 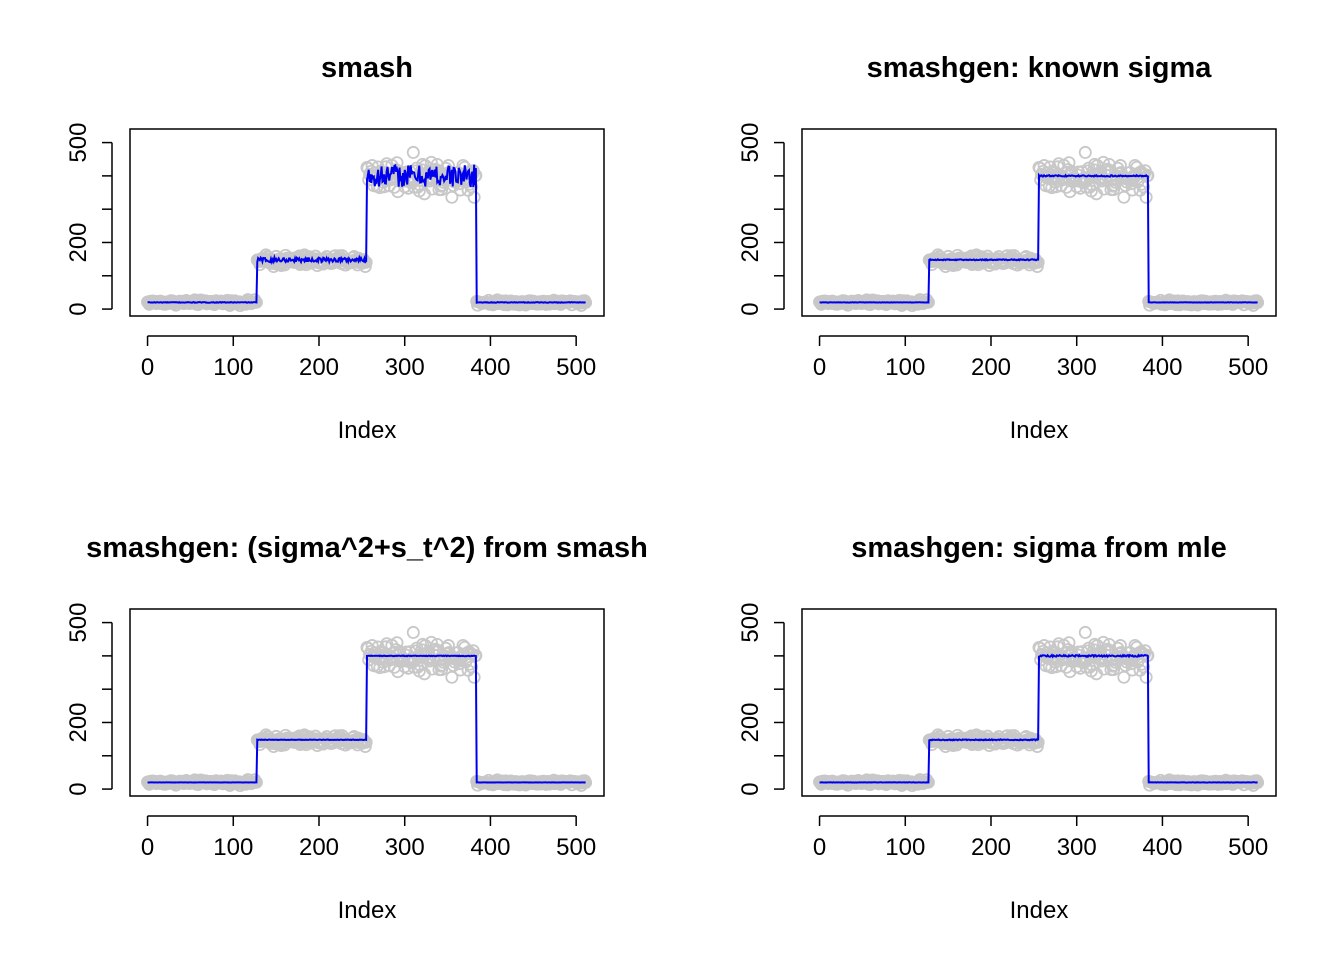 What do you see at coordinates (367, 548) in the screenshot?
I see `panel-title: smashgen: (sigma^2+s_t^2) from smash` at bounding box center [367, 548].